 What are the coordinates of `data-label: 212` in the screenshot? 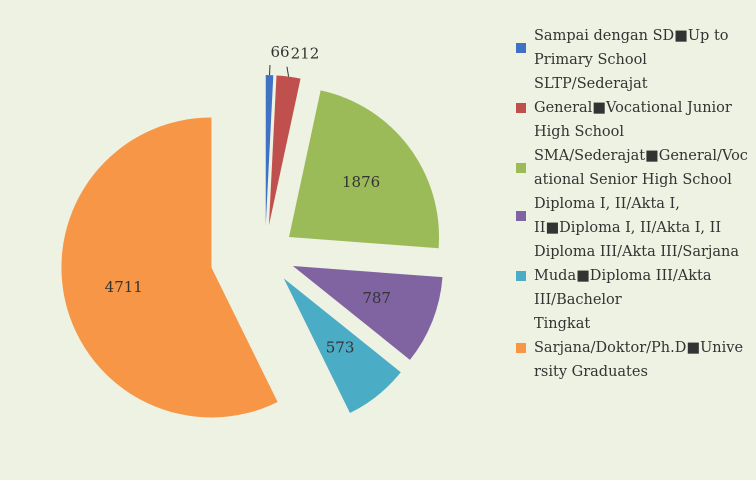 It's located at (305, 54).